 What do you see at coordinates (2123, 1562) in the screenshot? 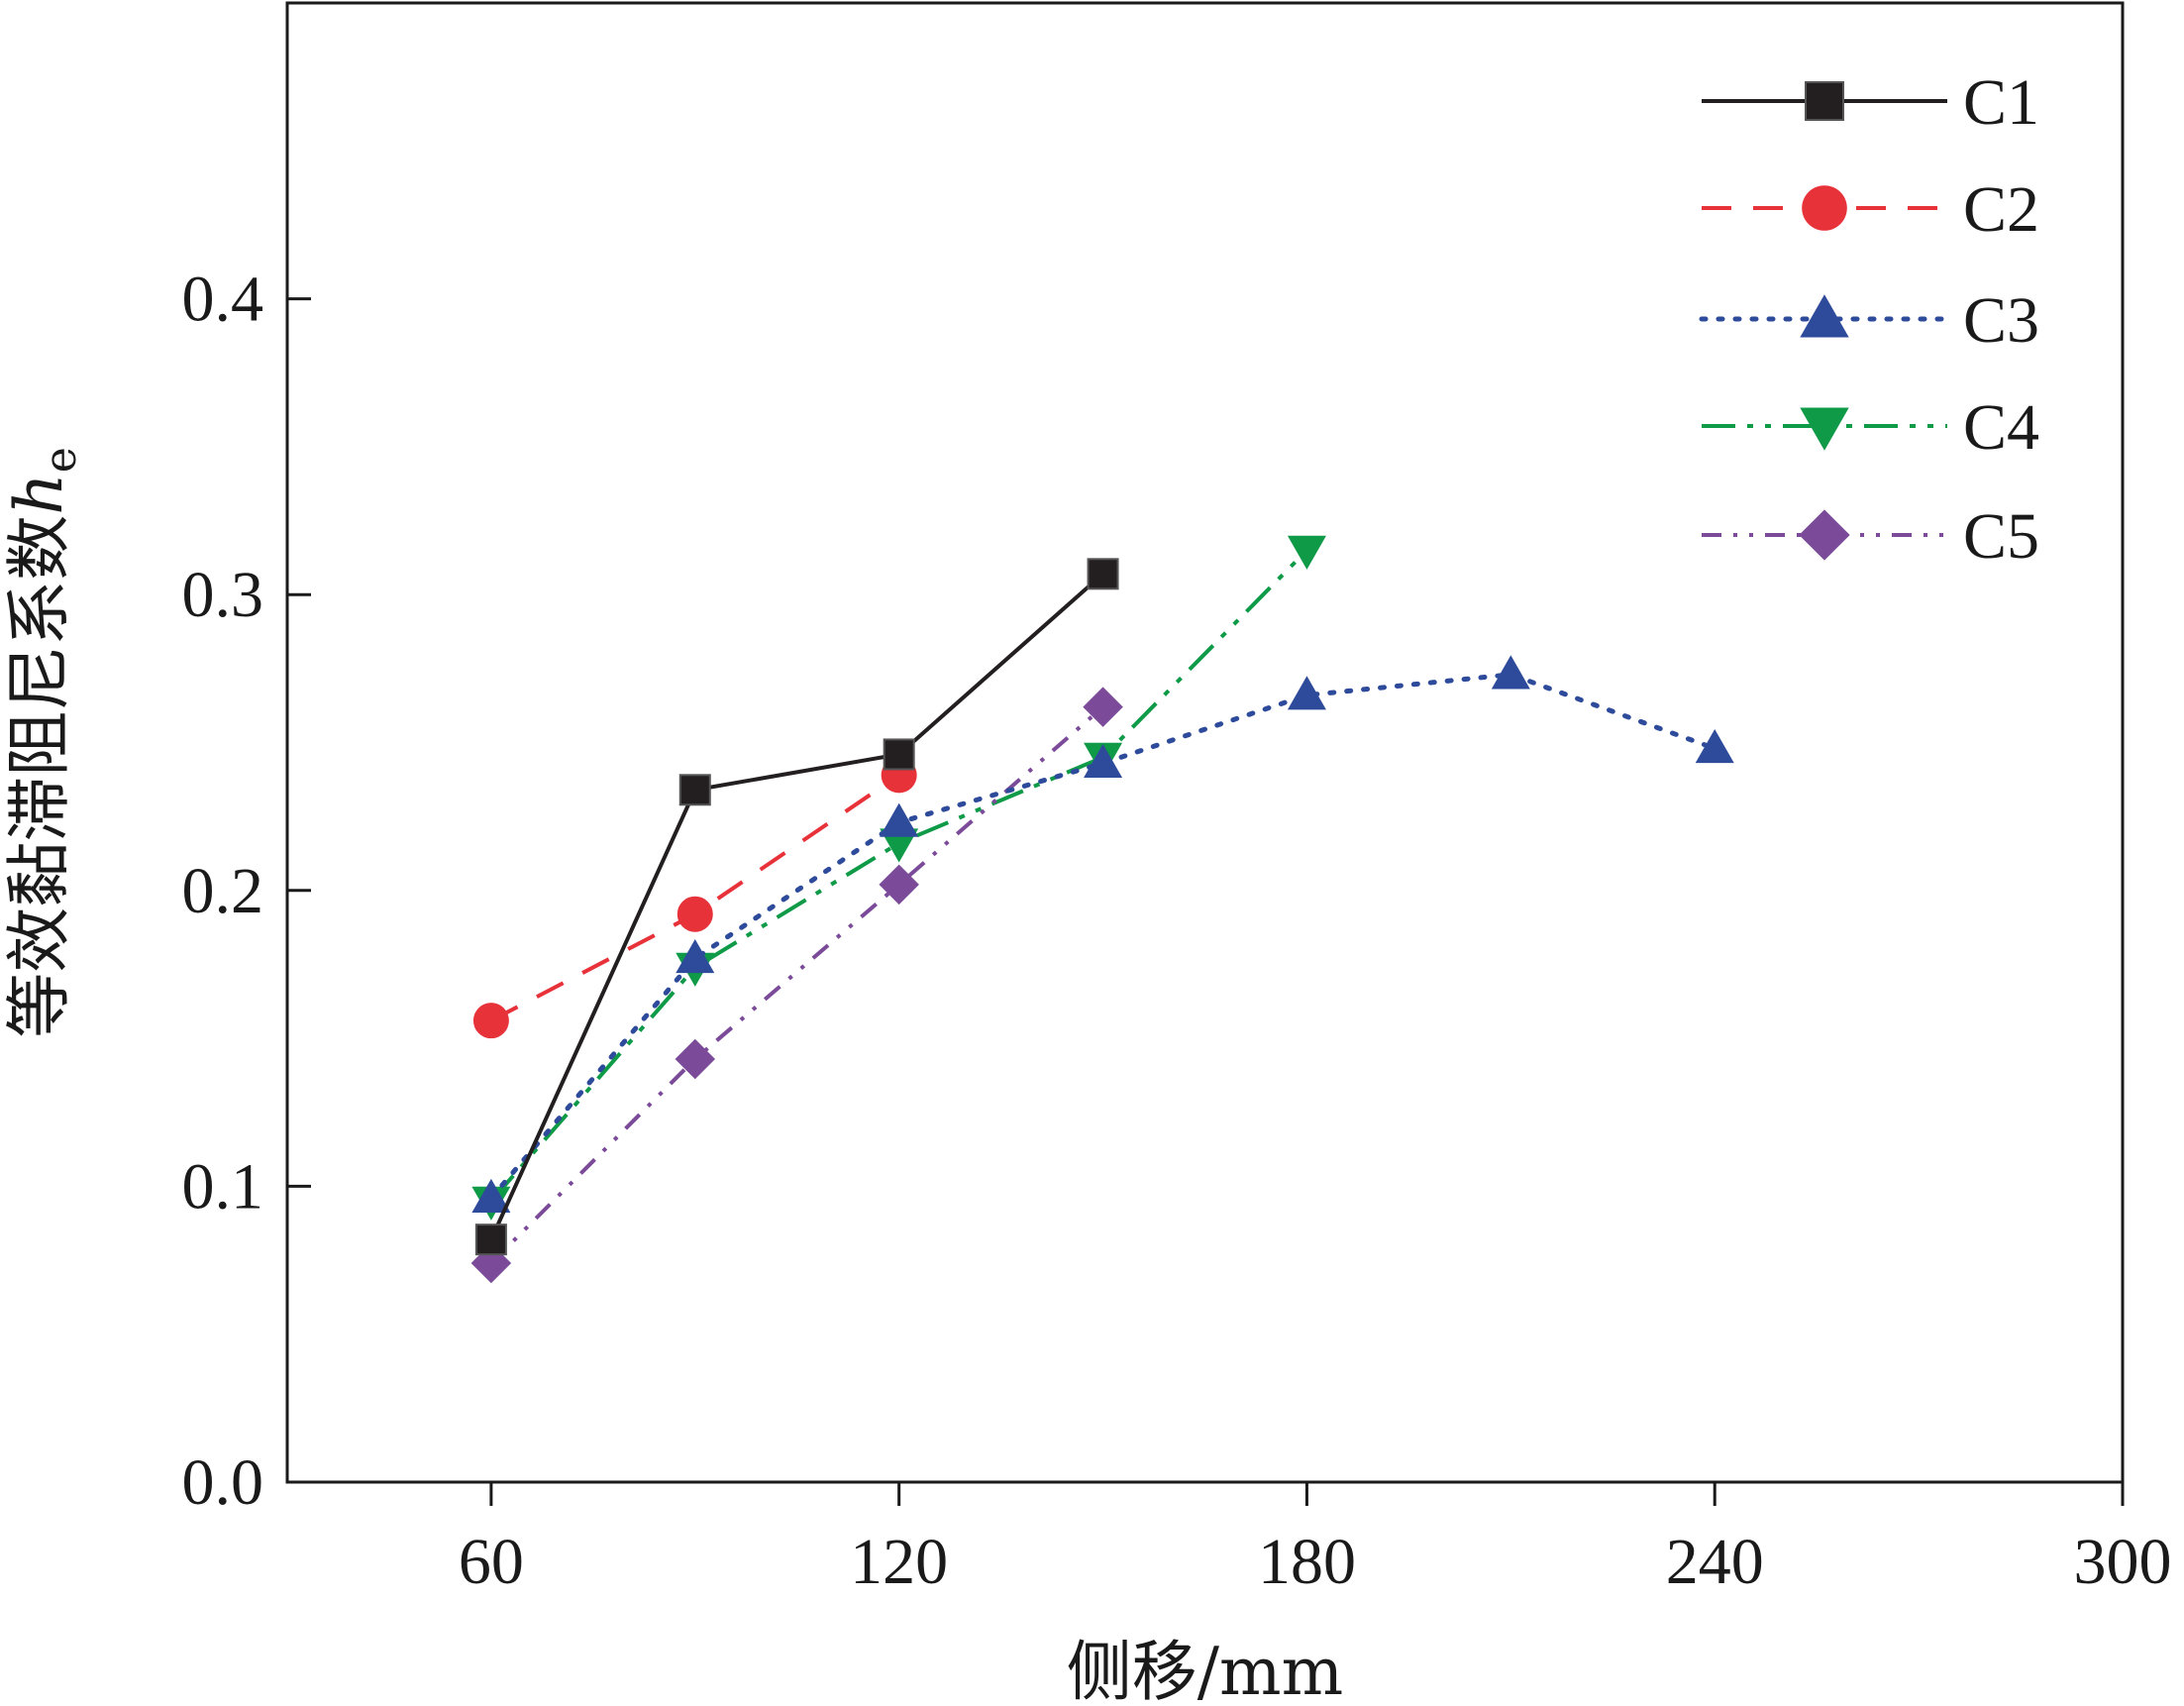
I see `x-tick-label: 300` at bounding box center [2123, 1562].